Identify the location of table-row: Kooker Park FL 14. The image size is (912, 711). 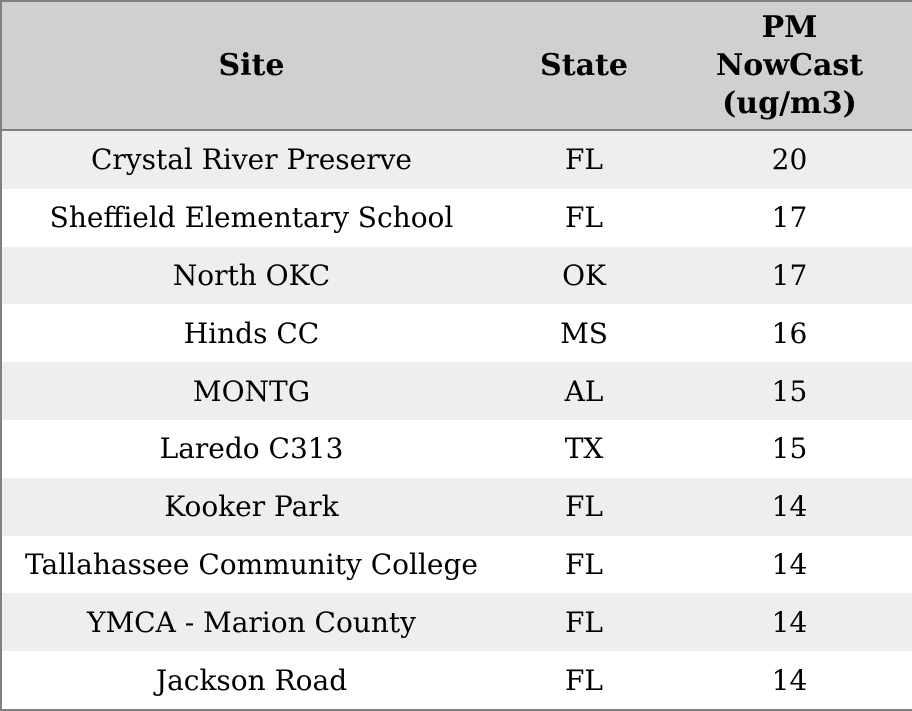
(456, 506).